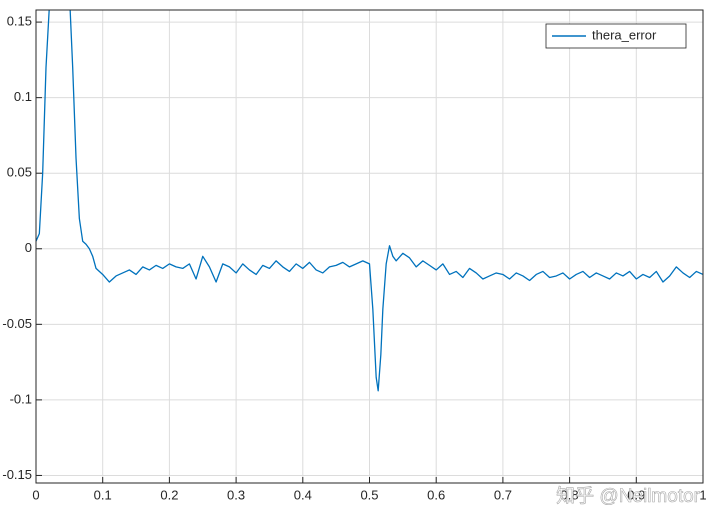 The image size is (720, 530). Describe the element at coordinates (570, 494) in the screenshot. I see `x-tick-label: 0.8` at that location.